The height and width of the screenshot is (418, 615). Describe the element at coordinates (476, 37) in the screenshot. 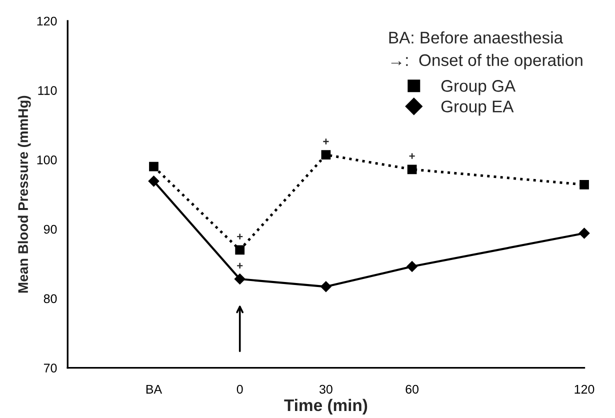

I see `annotation: BA: Before anaesthesia` at that location.